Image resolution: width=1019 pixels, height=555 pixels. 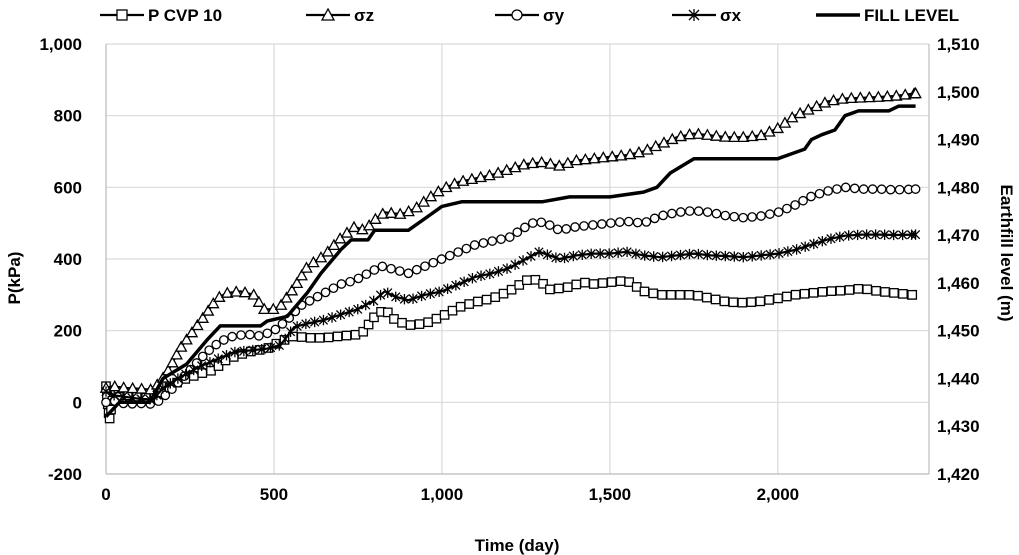 What do you see at coordinates (340, 15) in the screenshot?
I see `legend-item: σz` at bounding box center [340, 15].